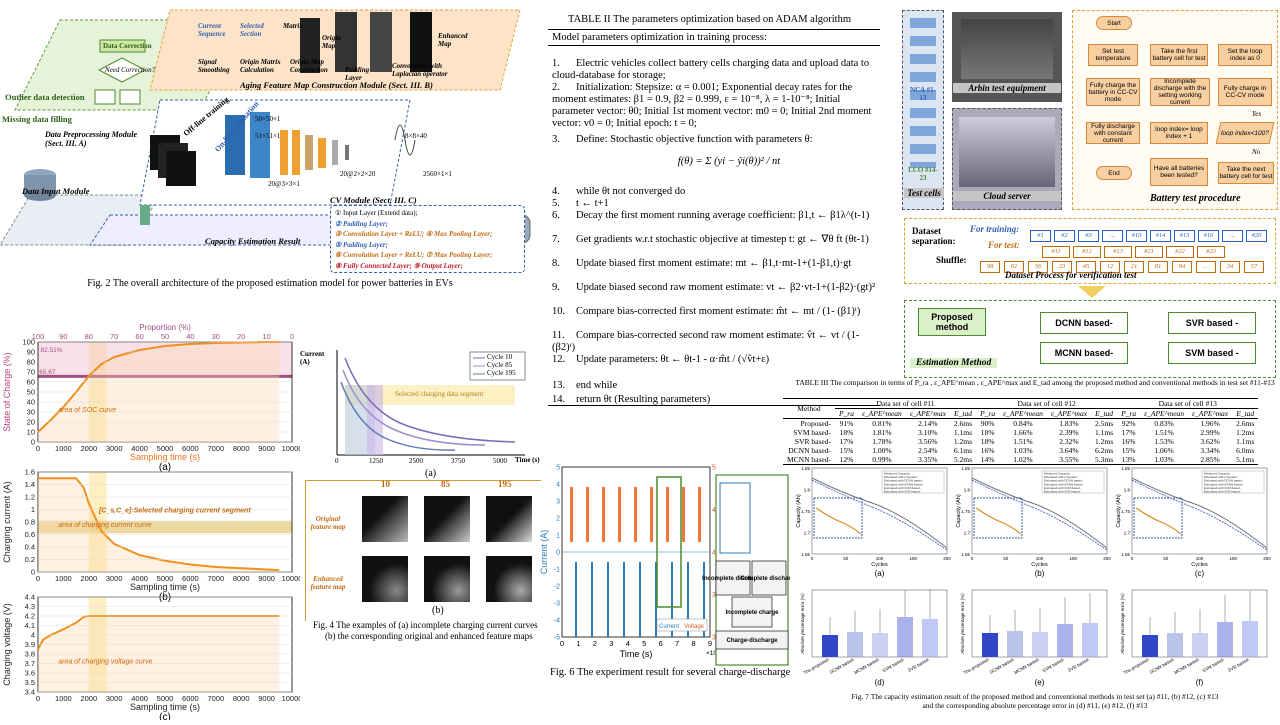  I want to click on cell-stack, so click(923, 93).